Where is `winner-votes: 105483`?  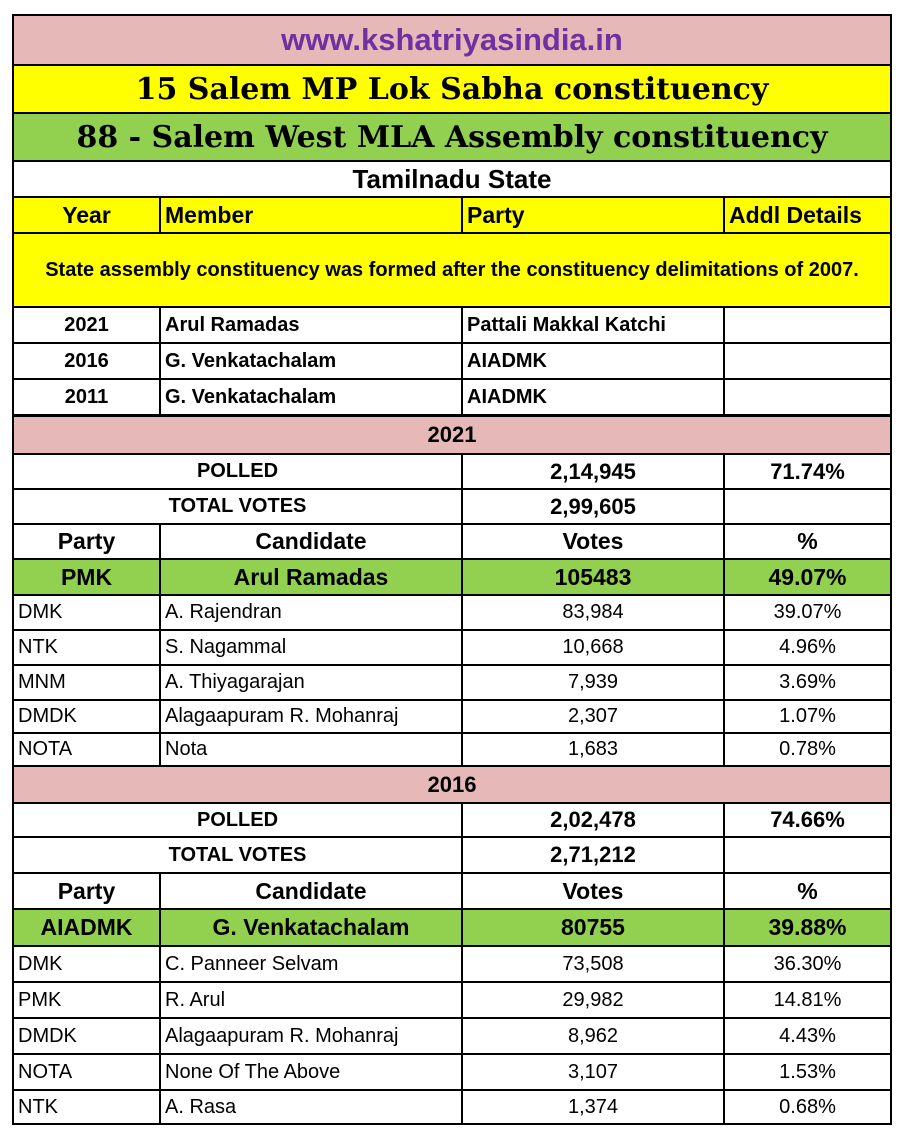 winner-votes: 105483 is located at coordinates (594, 577).